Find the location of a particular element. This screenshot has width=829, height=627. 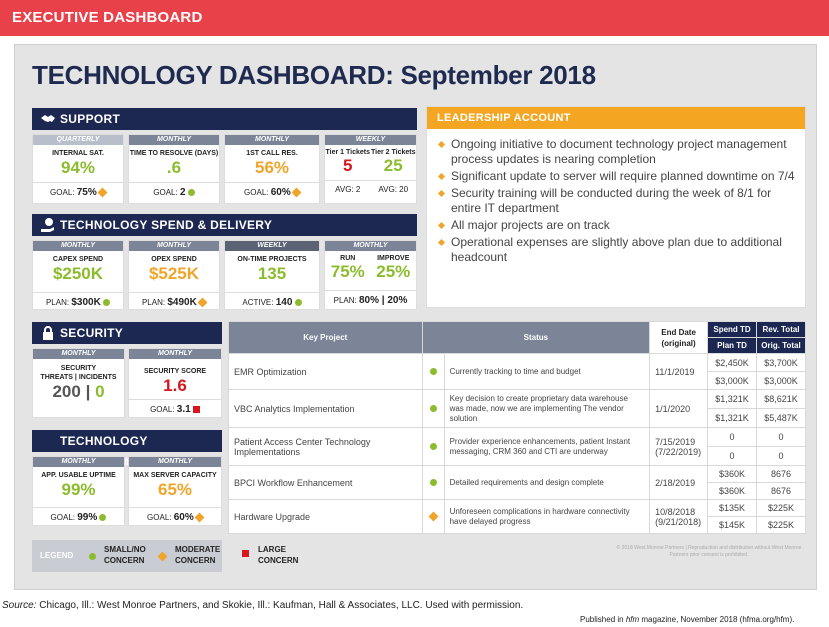

support-title: SUPPORT is located at coordinates (90, 119).